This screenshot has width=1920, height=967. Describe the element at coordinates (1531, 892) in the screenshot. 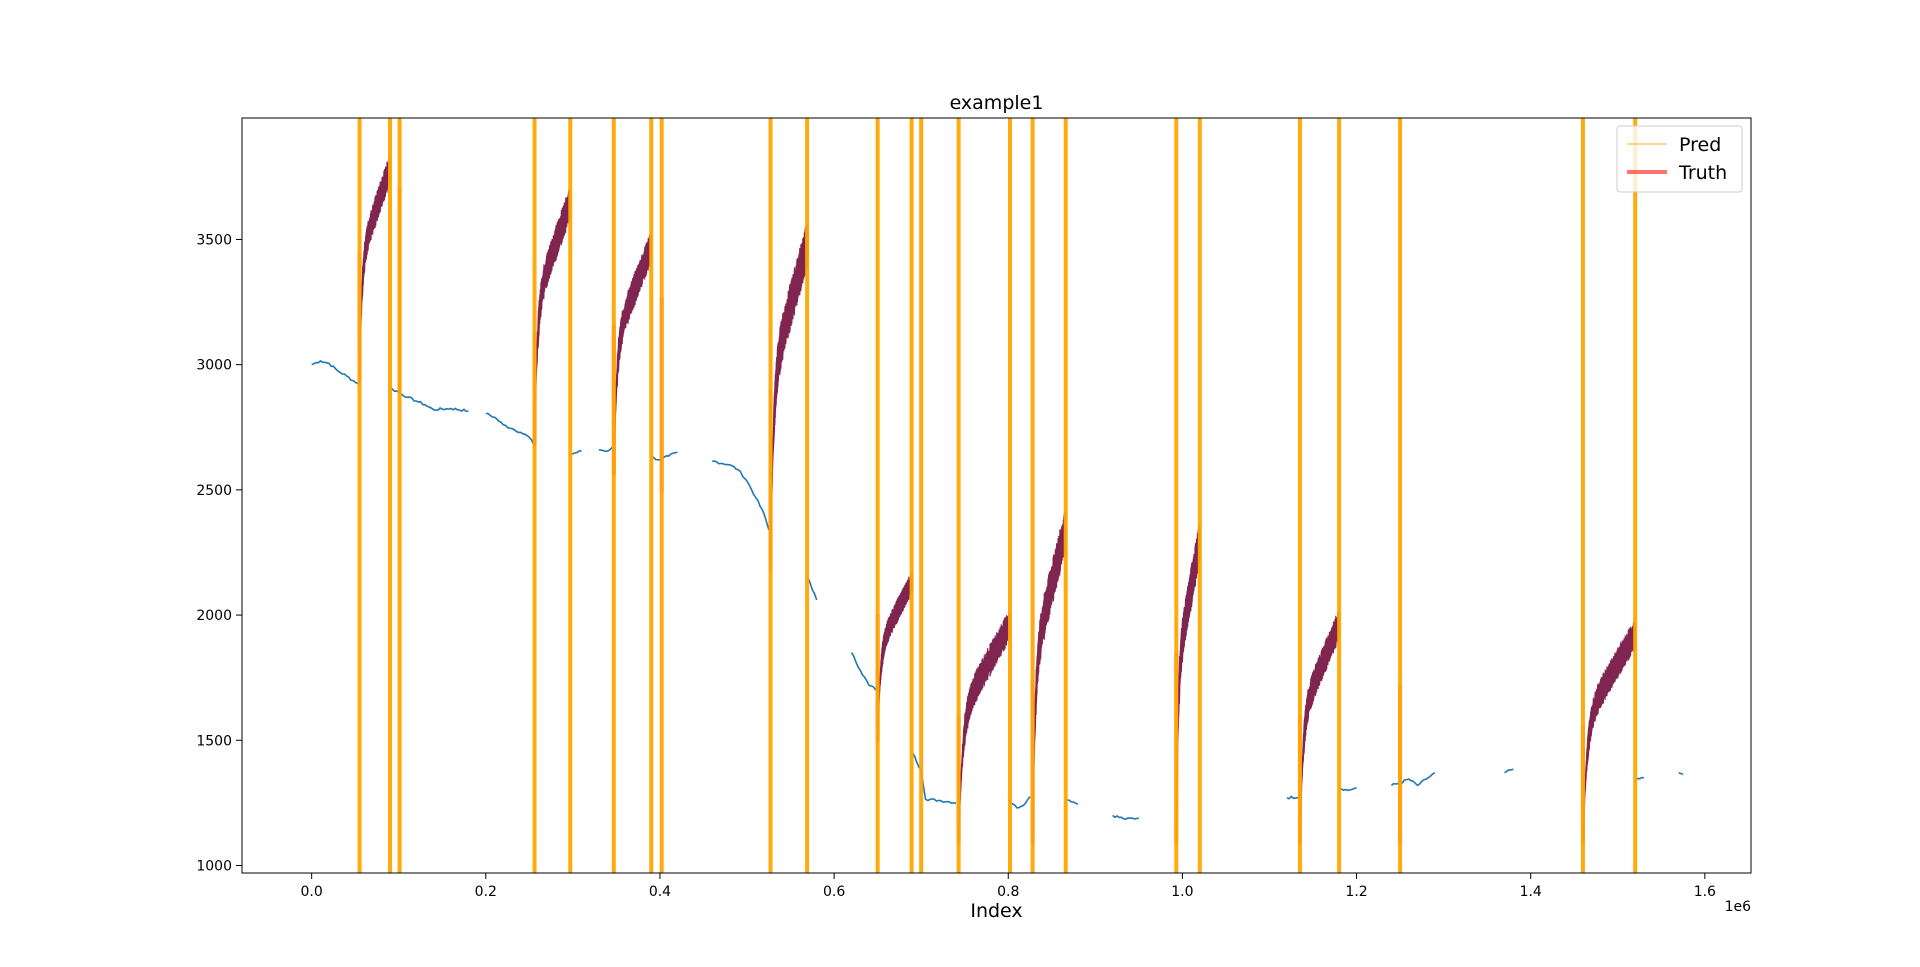

I see `x-tick-label-7: 1.4` at that location.